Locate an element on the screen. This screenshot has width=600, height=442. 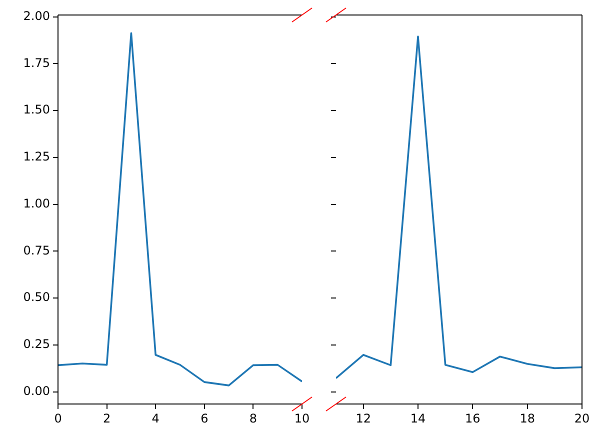
x-tick-label: 8 is located at coordinates (253, 418).